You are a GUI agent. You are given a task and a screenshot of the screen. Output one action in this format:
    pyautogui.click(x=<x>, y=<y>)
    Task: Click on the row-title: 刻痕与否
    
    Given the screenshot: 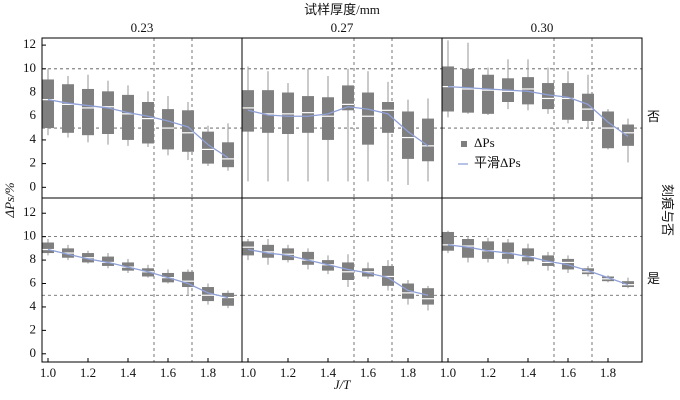 What is the action you would take?
    pyautogui.click(x=667, y=210)
    